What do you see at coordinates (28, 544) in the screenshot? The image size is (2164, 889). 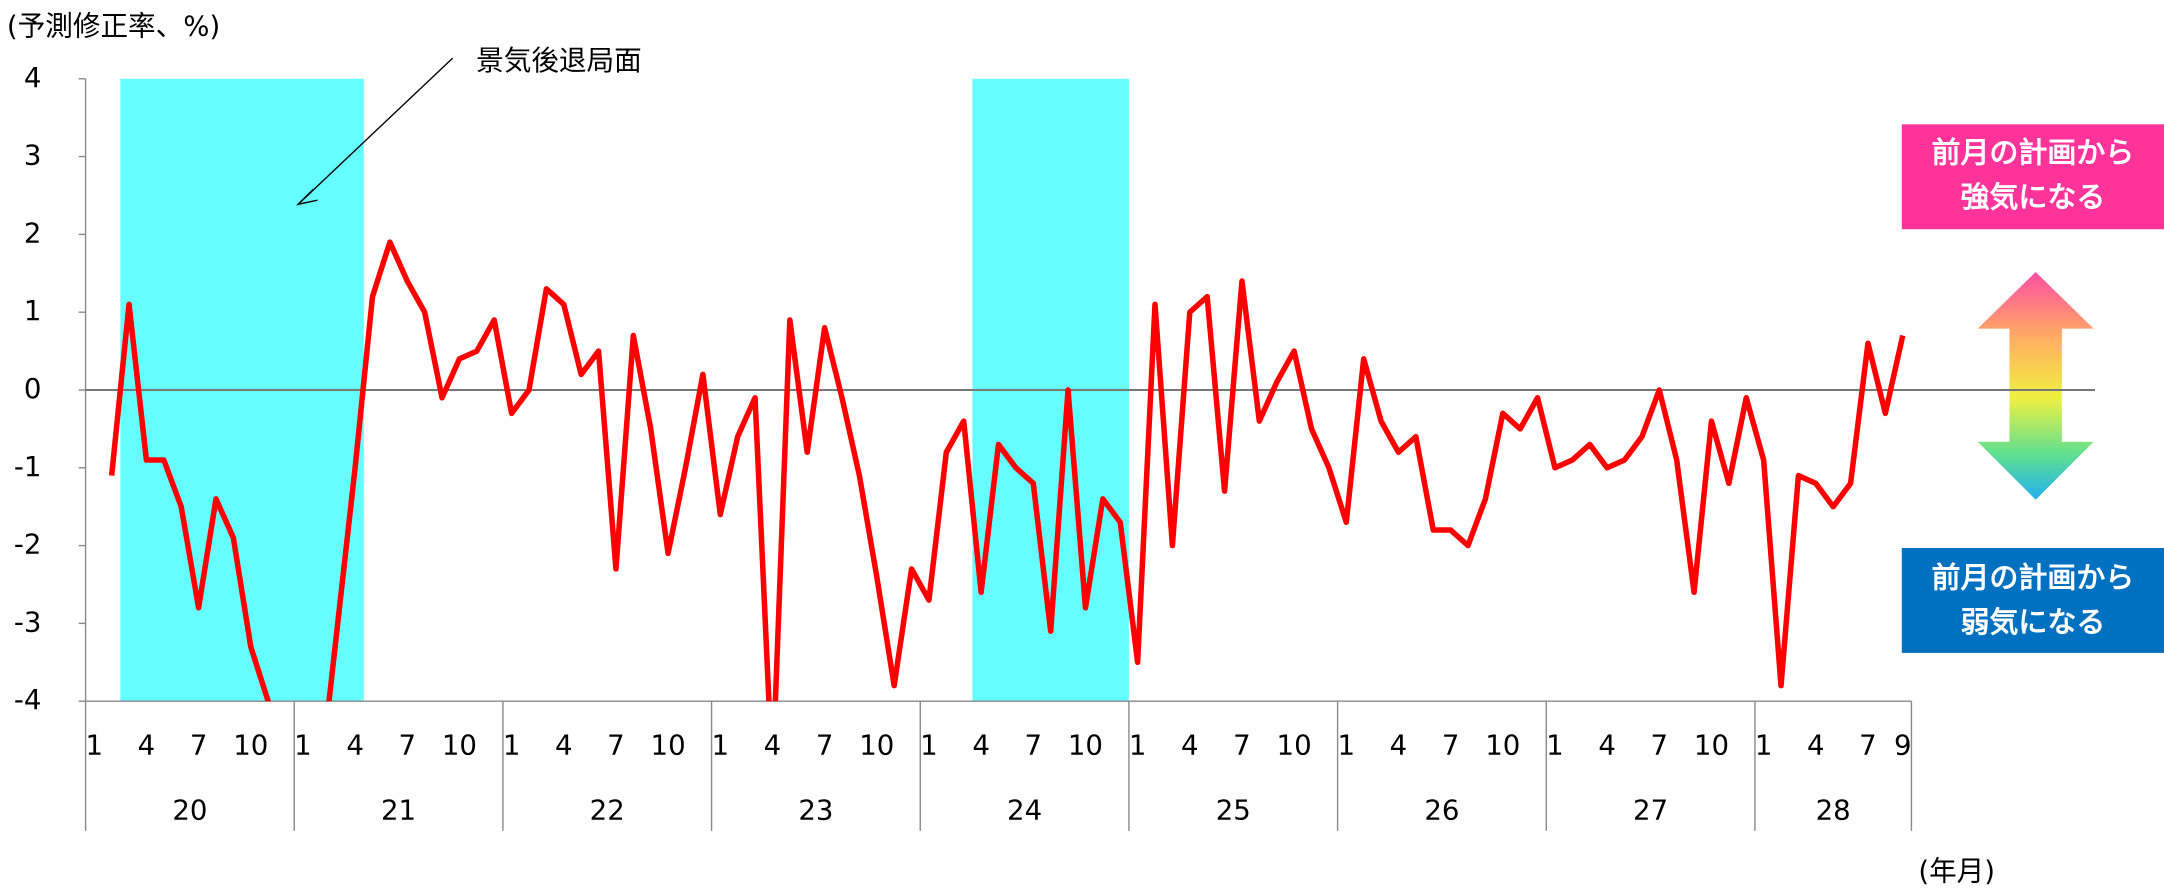 I see `y-tick-label: -2` at bounding box center [28, 544].